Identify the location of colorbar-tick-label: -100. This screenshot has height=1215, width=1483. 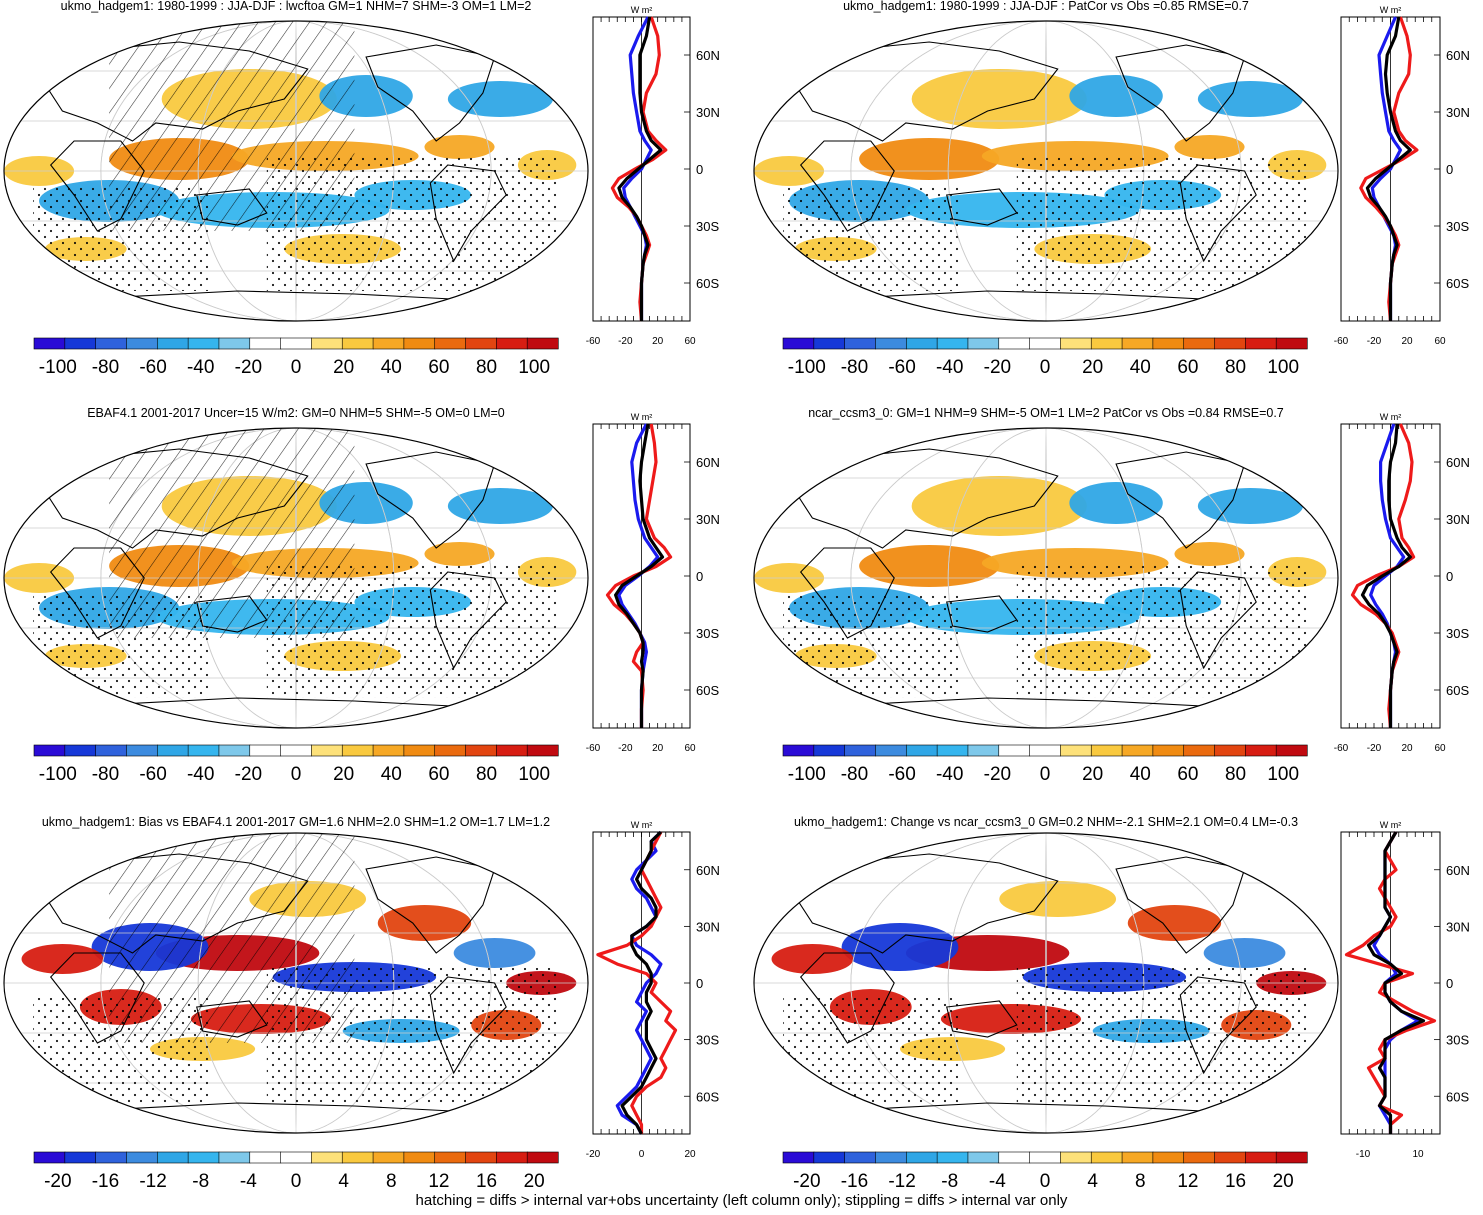
(807, 774).